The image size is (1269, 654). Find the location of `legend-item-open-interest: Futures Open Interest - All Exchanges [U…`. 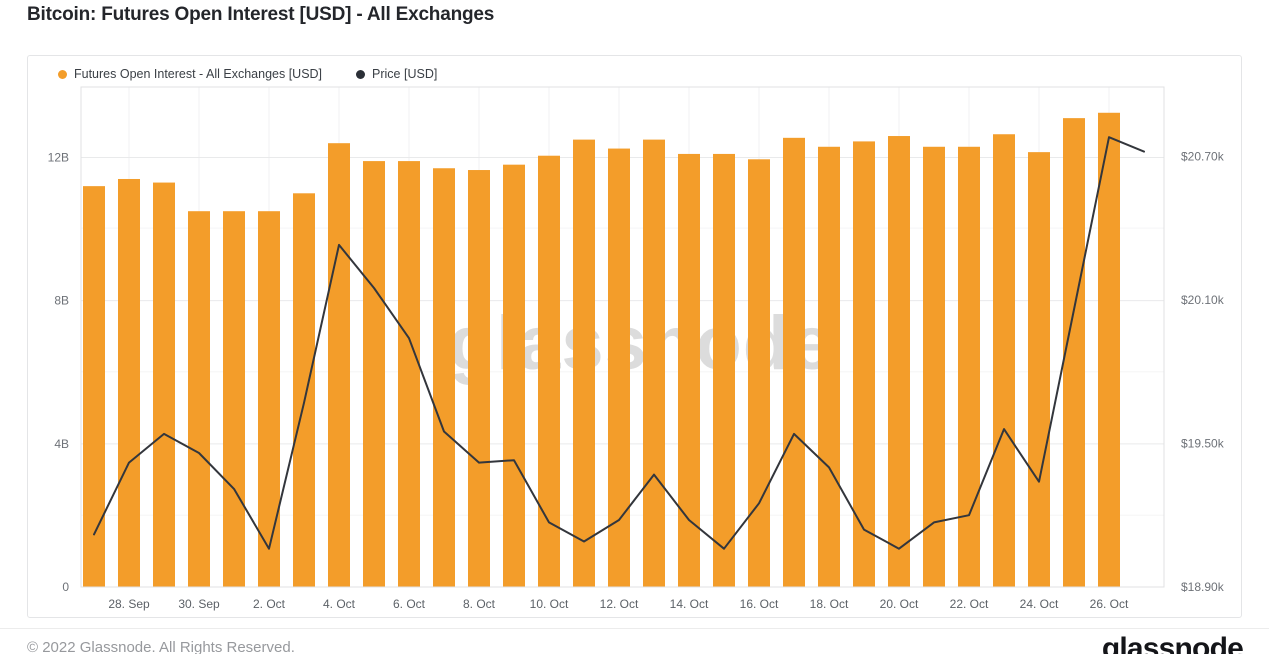

legend-item-open-interest: Futures Open Interest - All Exchanges [U… is located at coordinates (190, 74).